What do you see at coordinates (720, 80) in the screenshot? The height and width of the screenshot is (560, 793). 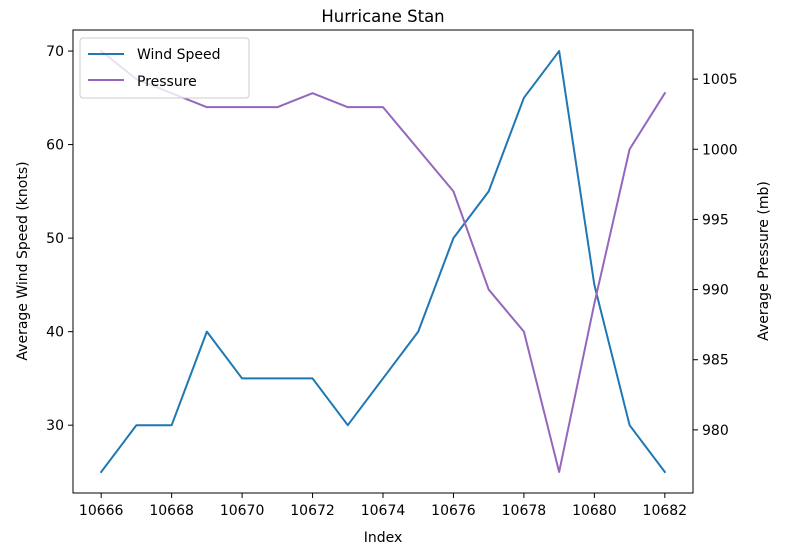 I see `y-right-tick-label: 1005` at bounding box center [720, 80].